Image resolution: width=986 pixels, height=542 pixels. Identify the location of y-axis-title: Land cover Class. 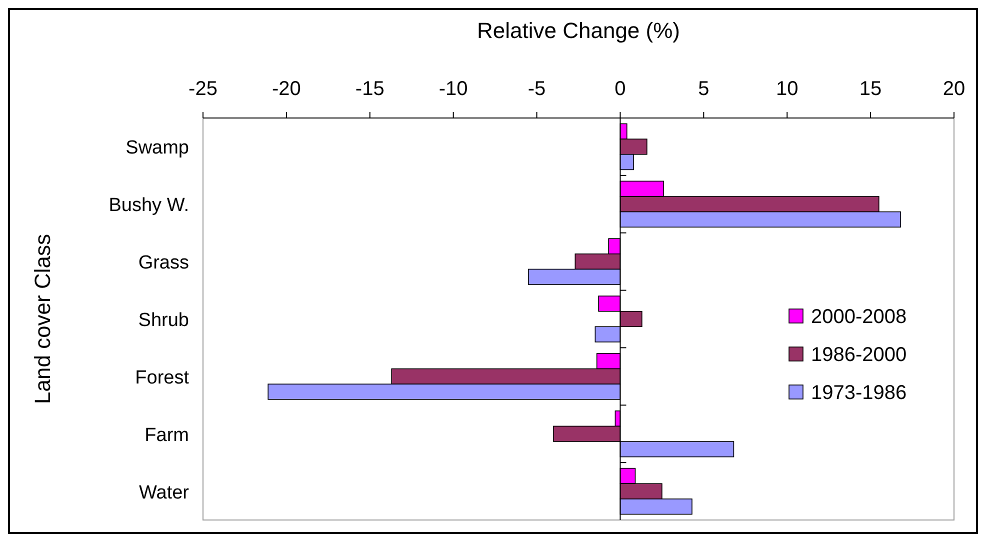
(42, 319).